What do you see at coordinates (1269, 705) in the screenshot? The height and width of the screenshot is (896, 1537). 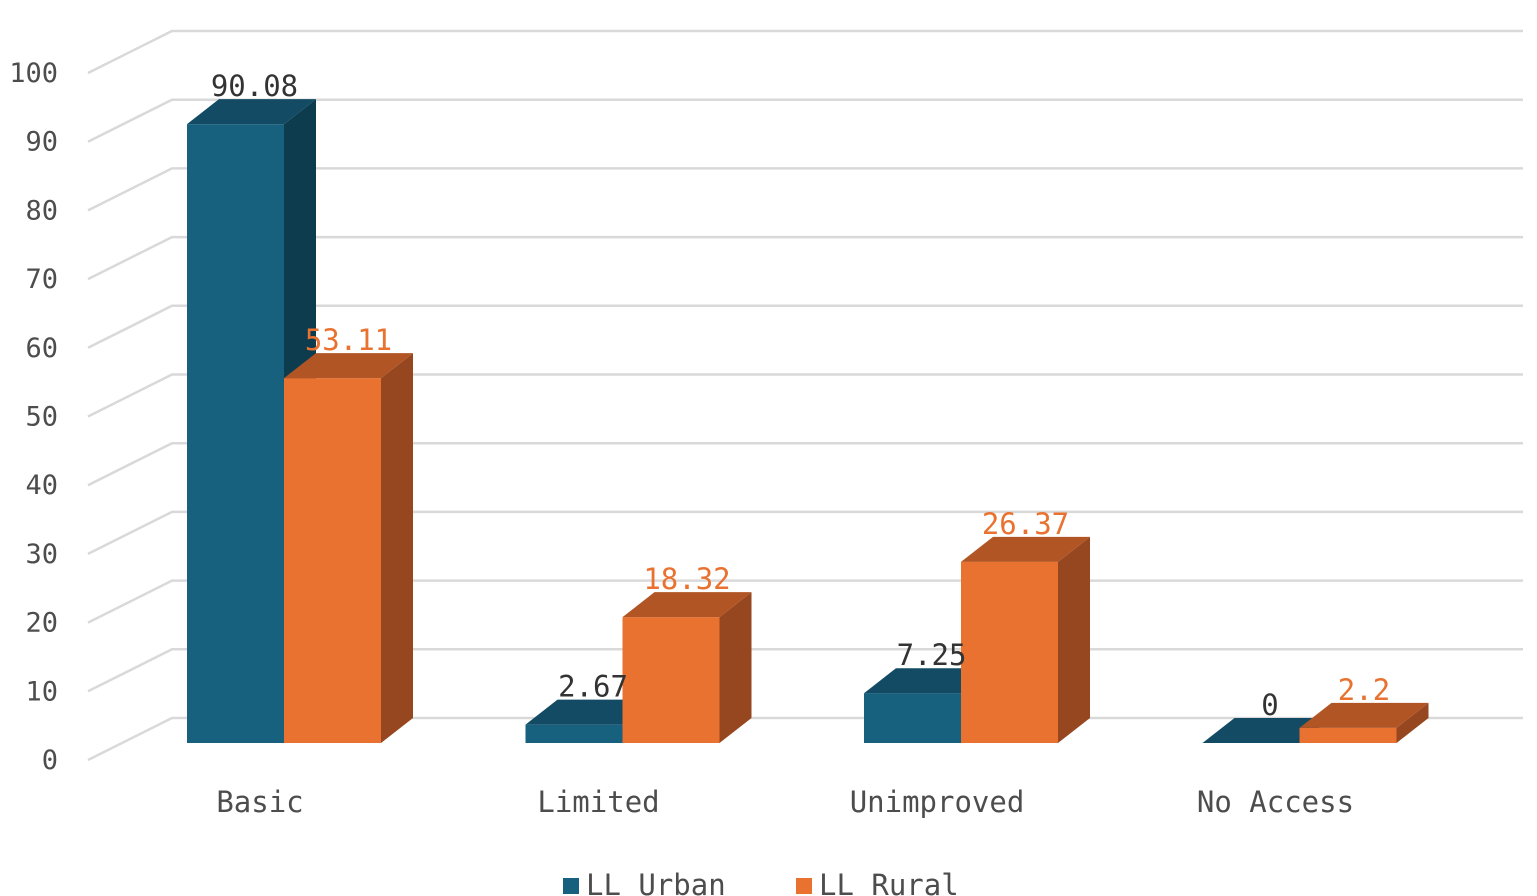 I see `data-label: 0` at bounding box center [1269, 705].